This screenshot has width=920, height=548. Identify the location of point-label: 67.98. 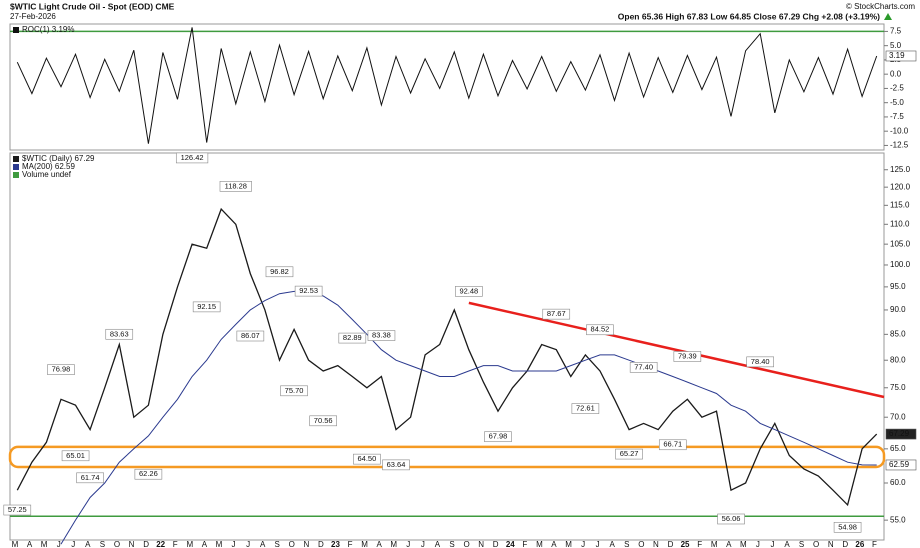
(498, 436).